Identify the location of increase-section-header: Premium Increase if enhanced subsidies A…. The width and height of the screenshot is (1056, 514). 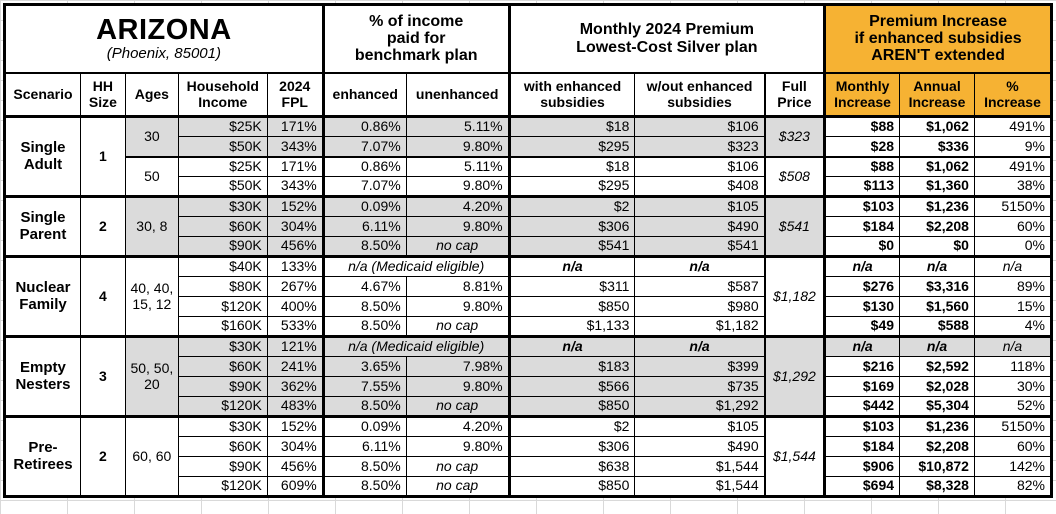
(937, 39).